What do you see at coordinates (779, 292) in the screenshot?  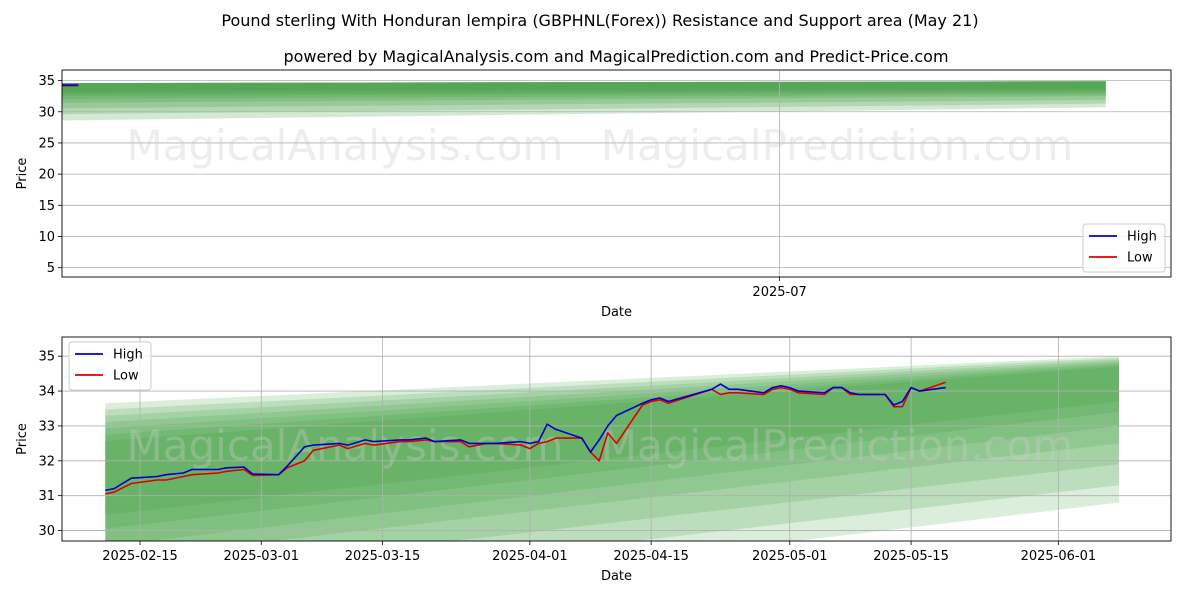 I see `x-tick-label: 2025-07` at bounding box center [779, 292].